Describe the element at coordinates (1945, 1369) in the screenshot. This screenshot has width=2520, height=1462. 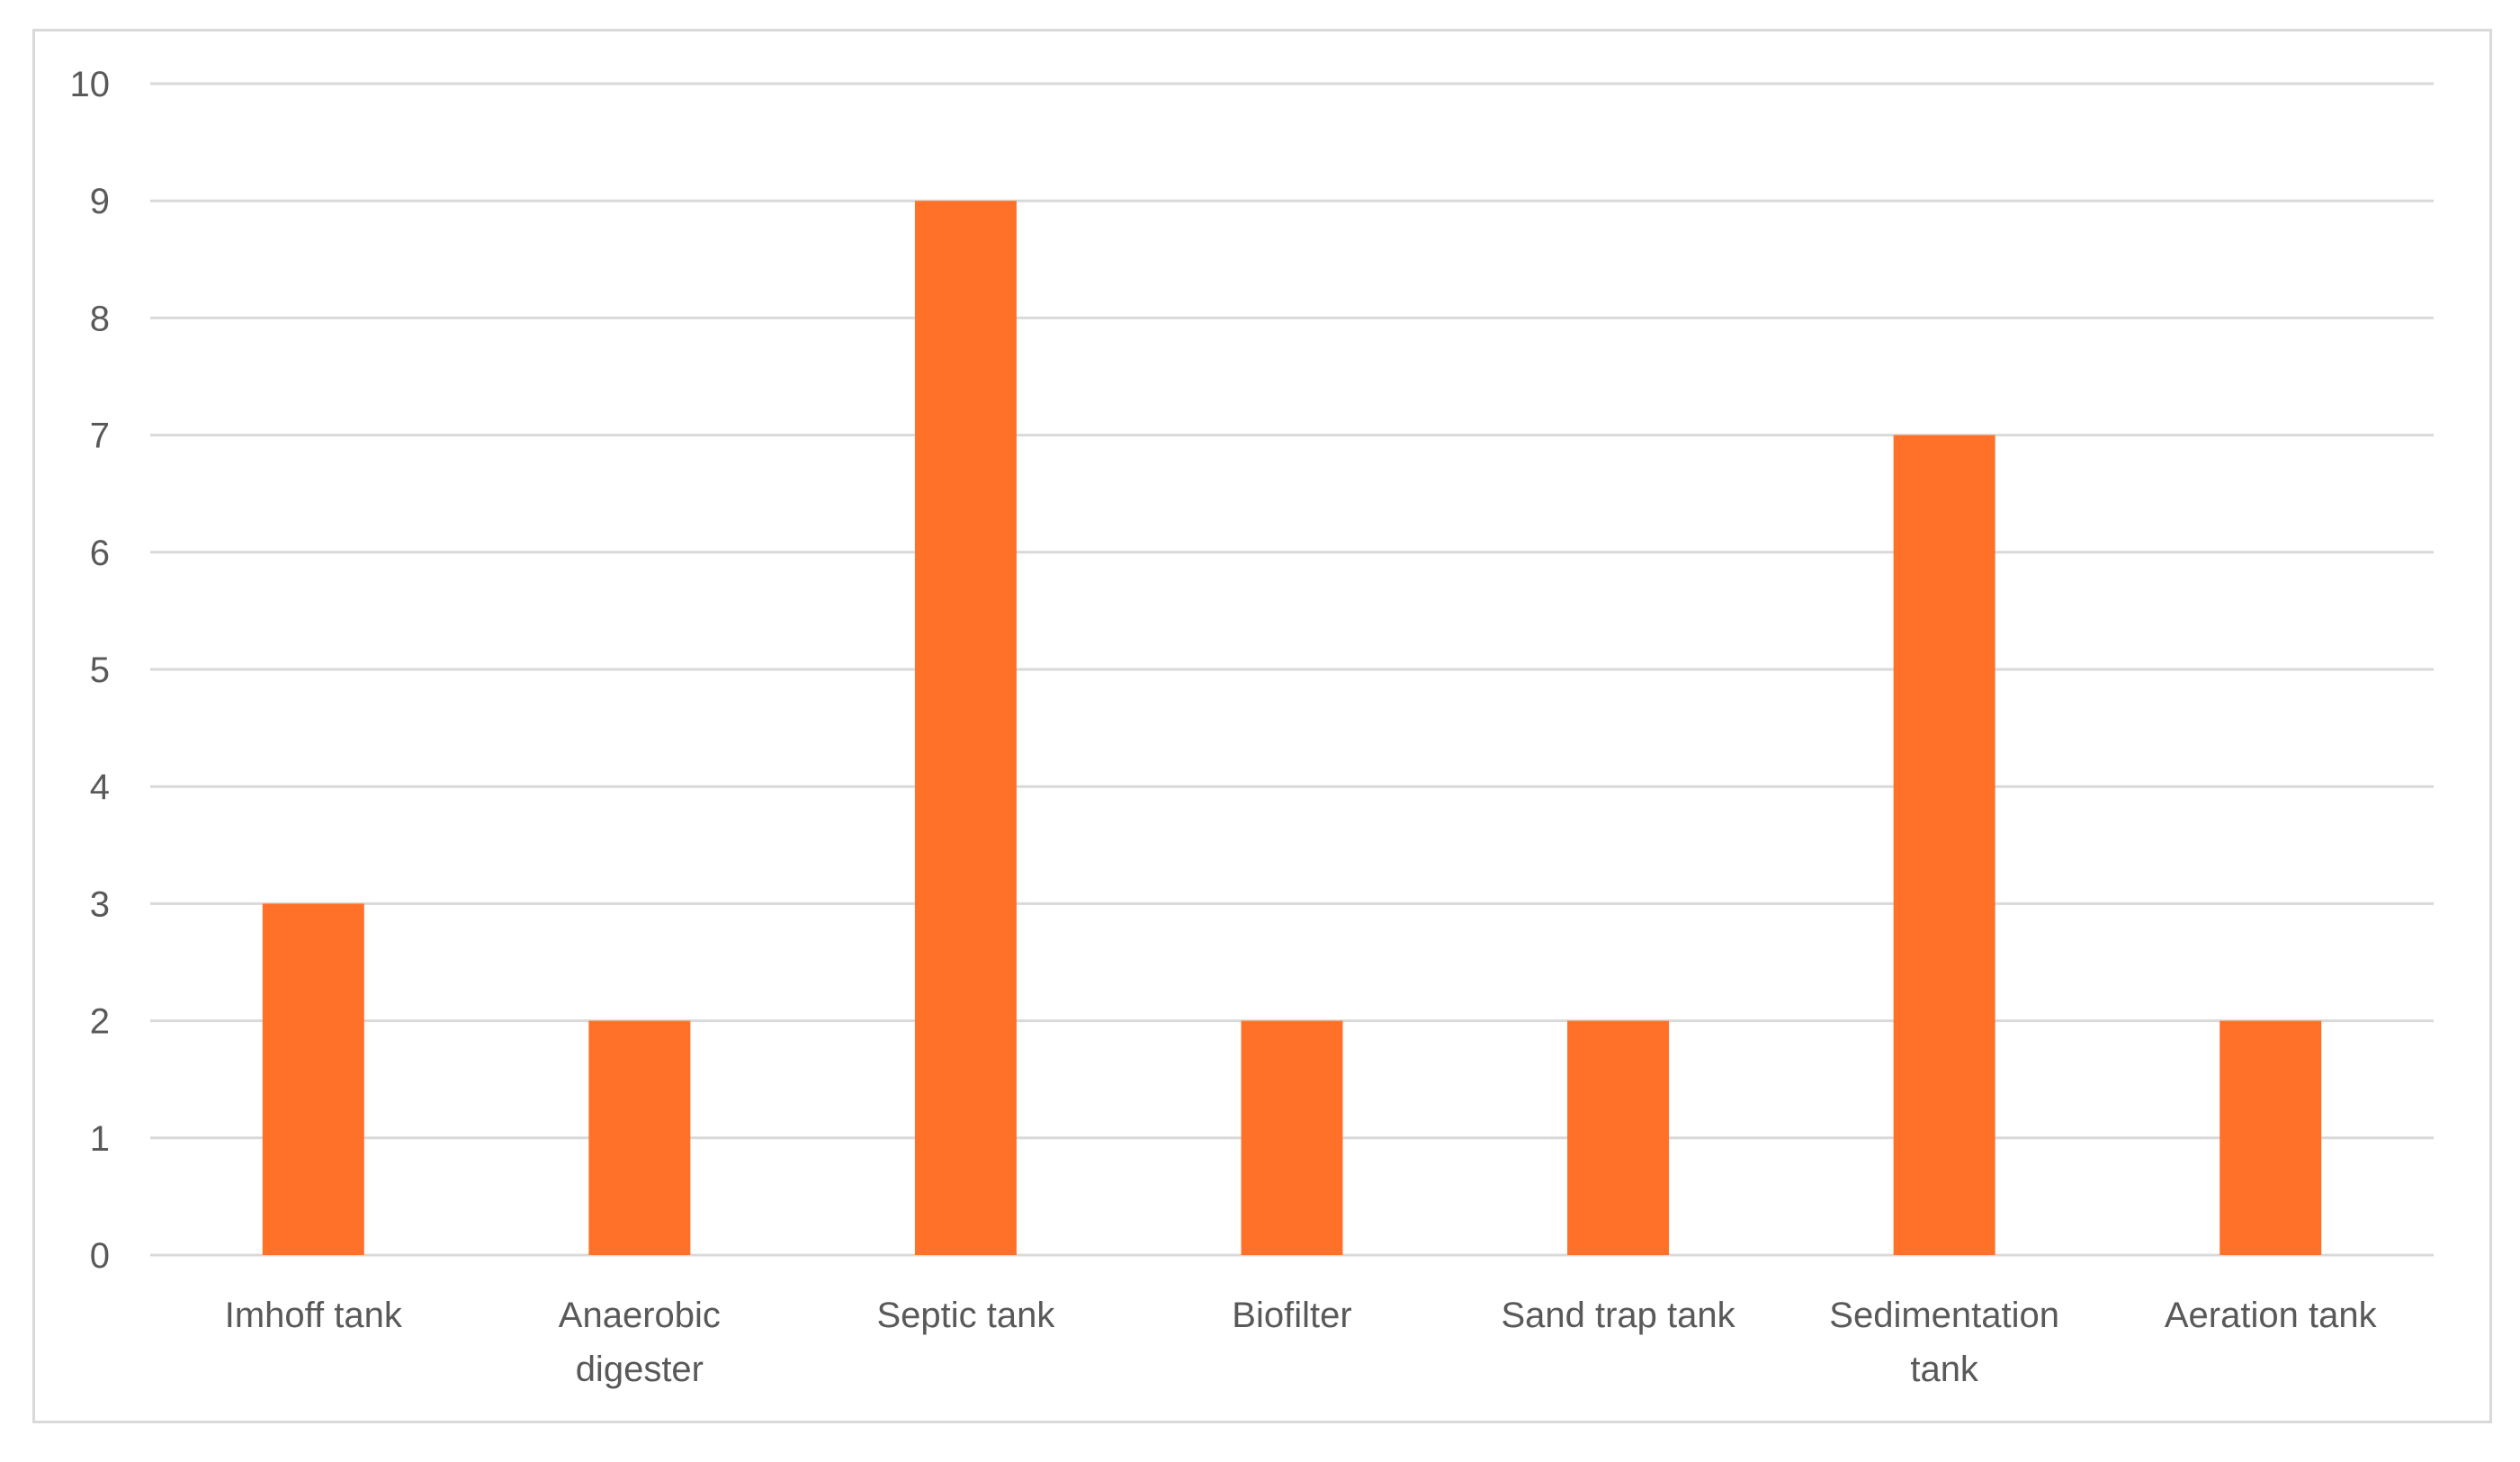
I see `x-category-label: tank` at that location.